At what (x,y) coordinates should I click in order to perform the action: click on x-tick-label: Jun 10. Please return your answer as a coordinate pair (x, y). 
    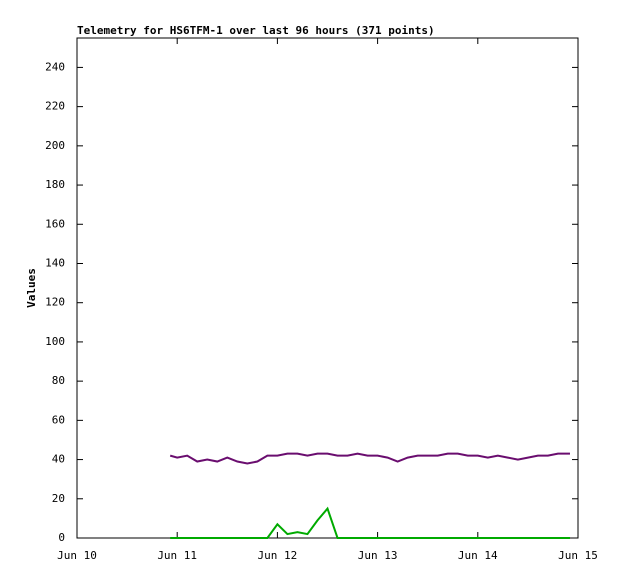
    Looking at the image, I should click on (77, 555).